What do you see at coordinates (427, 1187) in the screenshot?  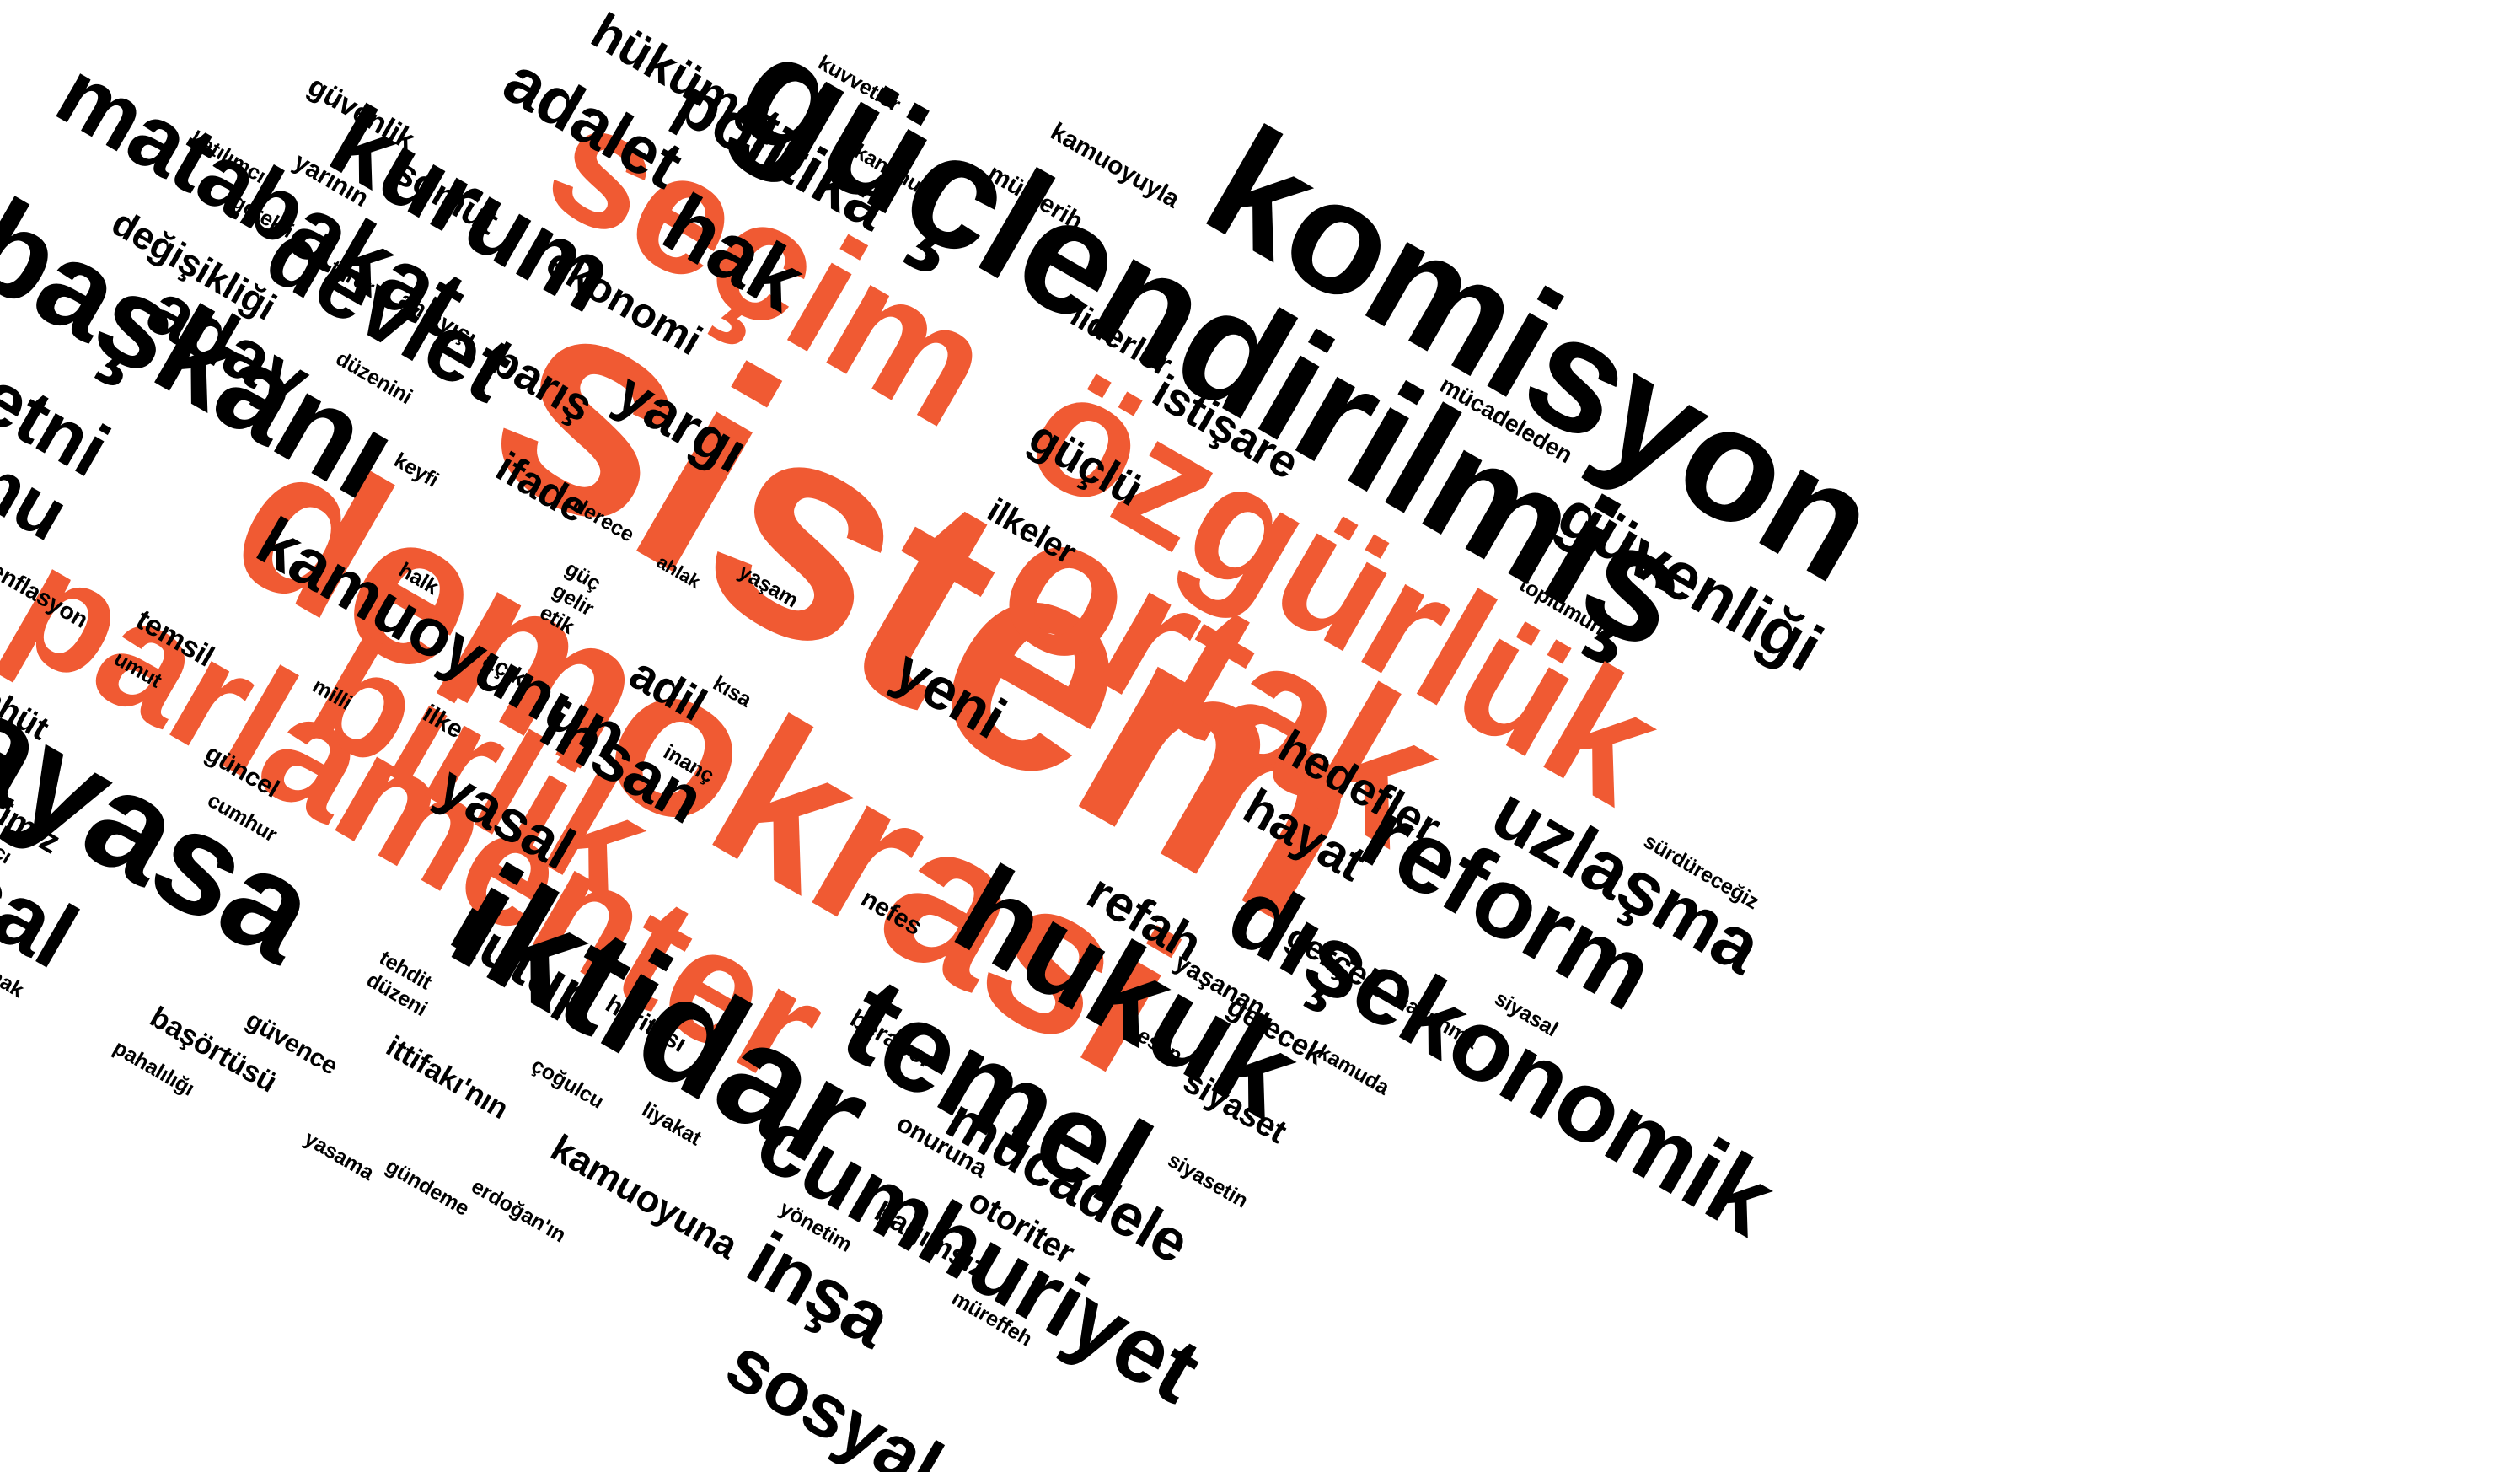 I see `word-gundeme: gündeme` at bounding box center [427, 1187].